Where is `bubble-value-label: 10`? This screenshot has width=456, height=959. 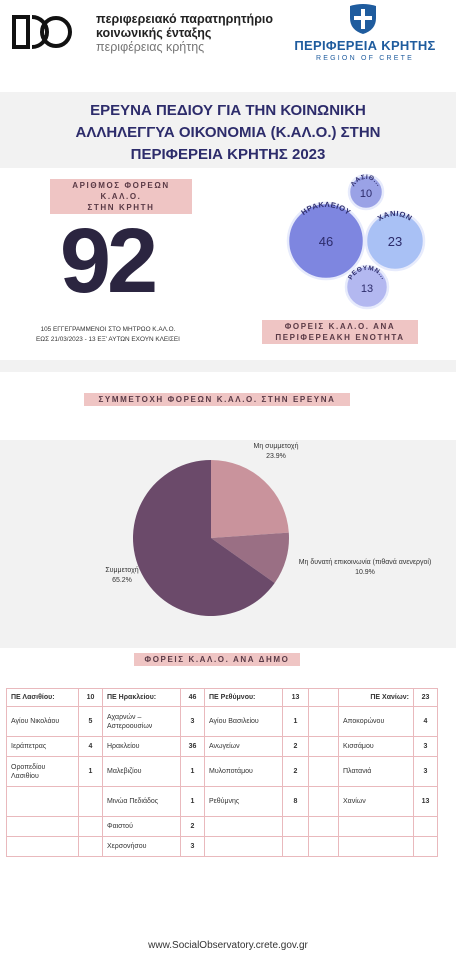 bubble-value-label: 10 is located at coordinates (366, 194).